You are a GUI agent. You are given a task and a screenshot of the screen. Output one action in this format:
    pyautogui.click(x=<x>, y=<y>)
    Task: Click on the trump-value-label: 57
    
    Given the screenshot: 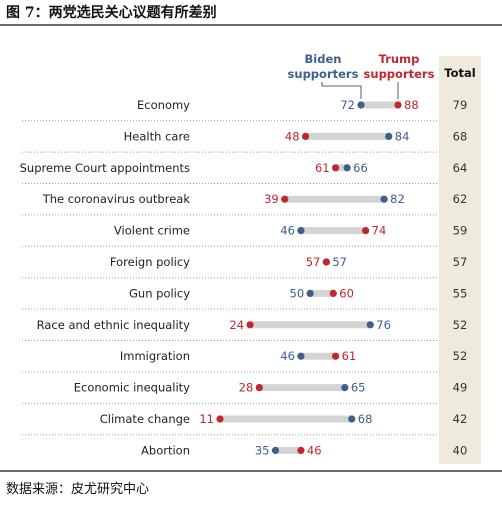 What is the action you would take?
    pyautogui.click(x=313, y=262)
    